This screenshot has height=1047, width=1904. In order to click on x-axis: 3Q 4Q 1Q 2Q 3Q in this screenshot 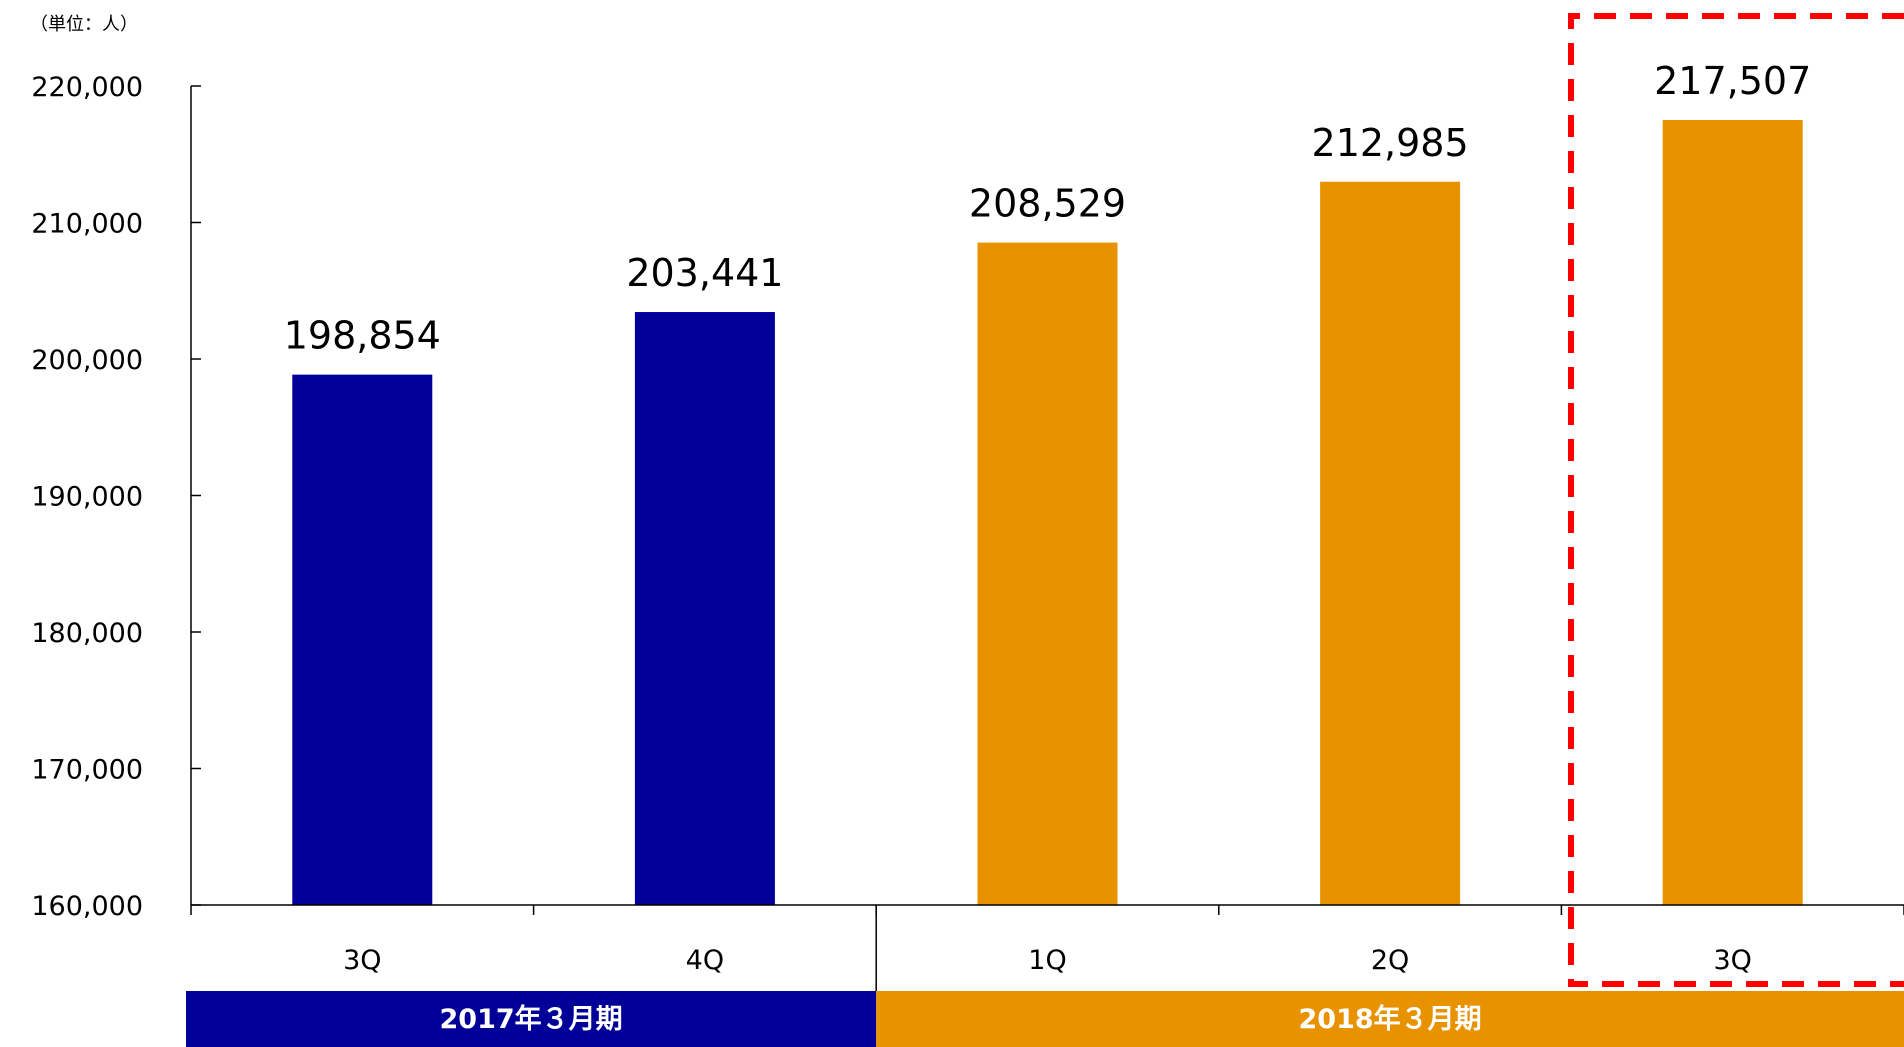, I will do `click(1047, 947)`.